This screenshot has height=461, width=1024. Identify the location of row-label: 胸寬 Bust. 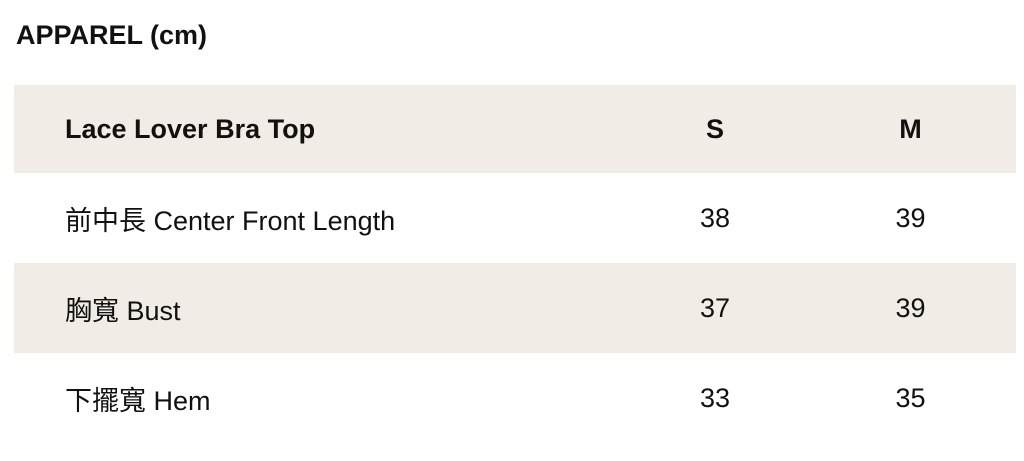
(123, 310).